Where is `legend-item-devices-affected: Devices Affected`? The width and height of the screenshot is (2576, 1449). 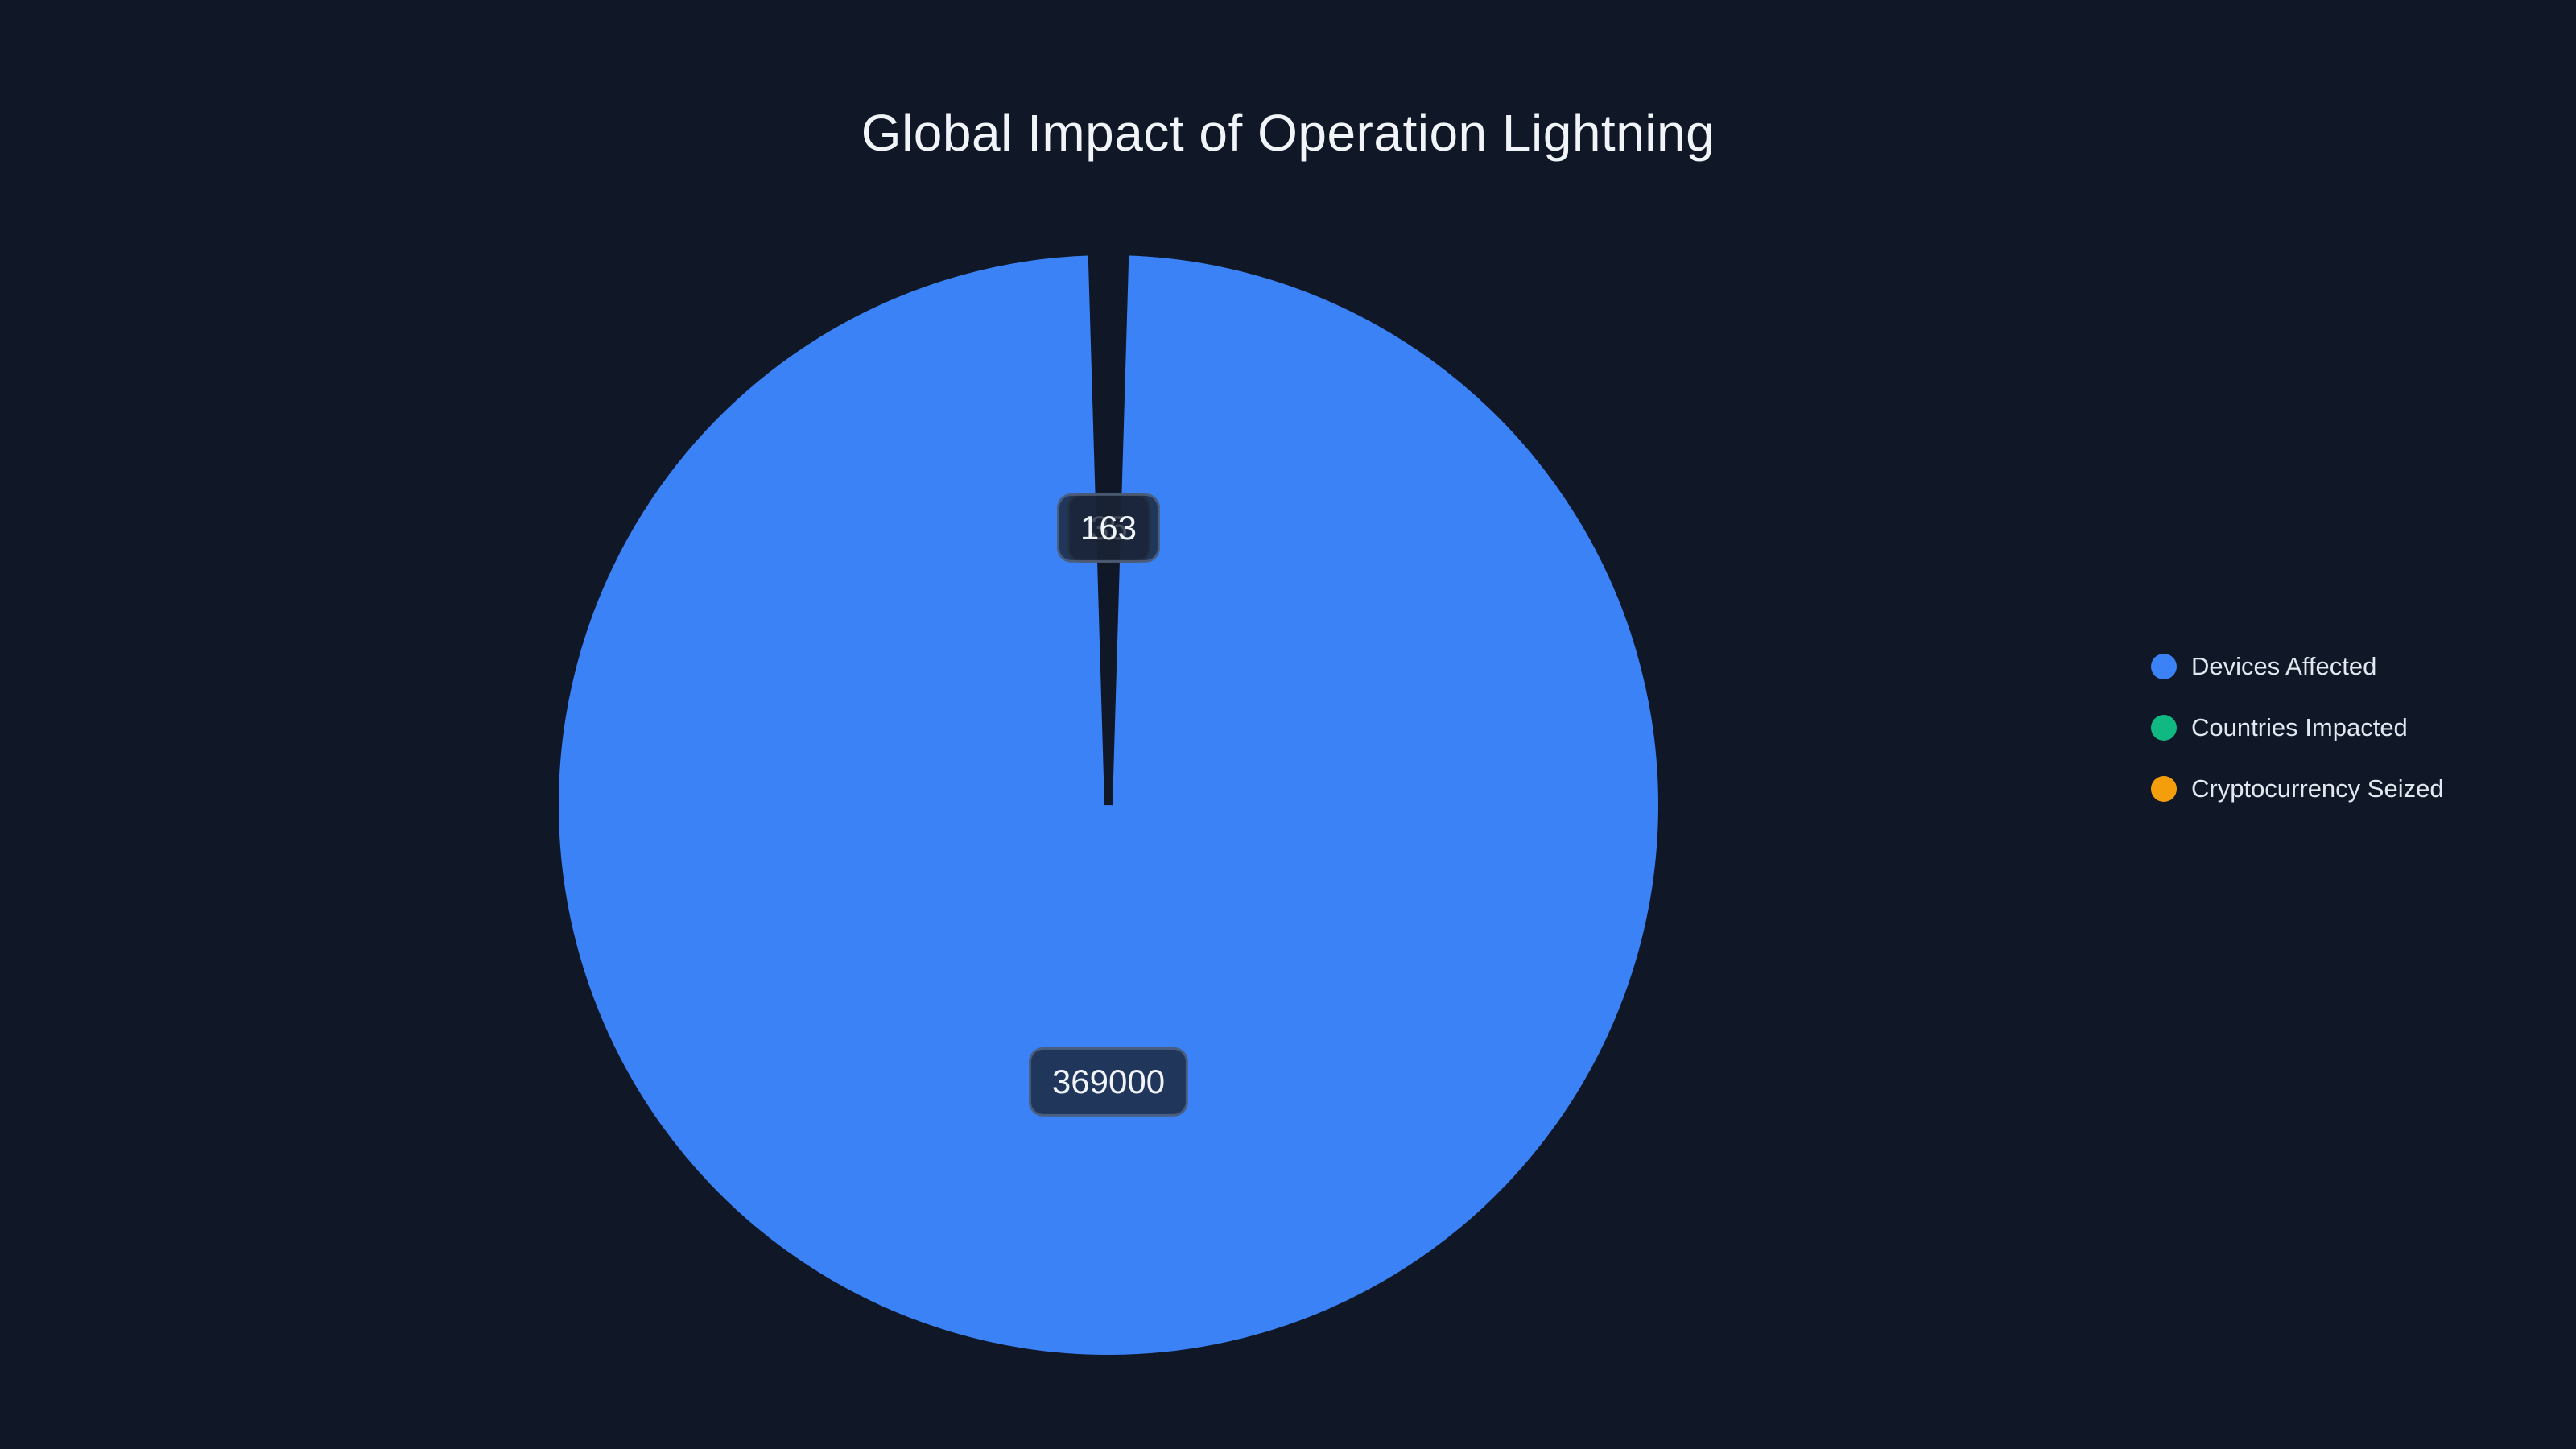
legend-item-devices-affected: Devices Affected is located at coordinates (2297, 666).